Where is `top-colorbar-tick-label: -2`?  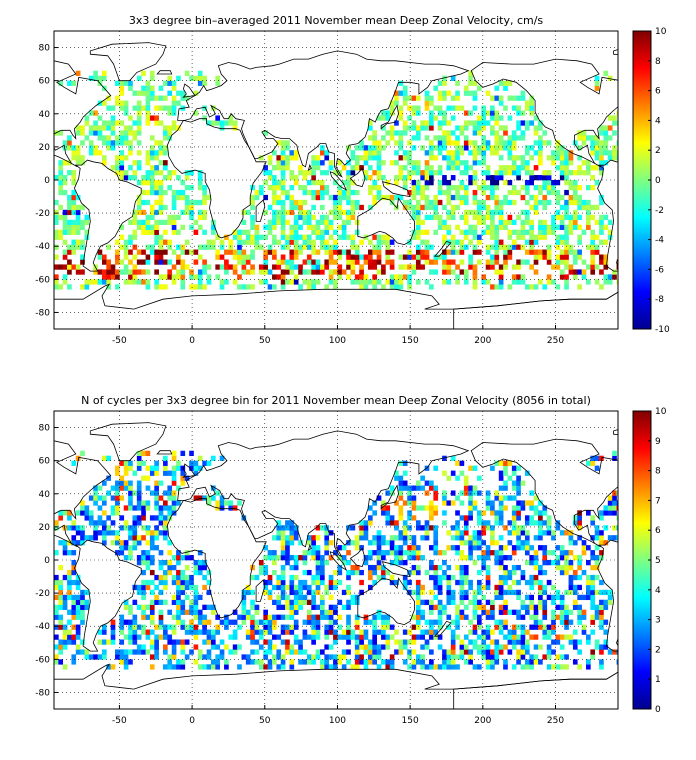
top-colorbar-tick-label: -2 is located at coordinates (659, 211).